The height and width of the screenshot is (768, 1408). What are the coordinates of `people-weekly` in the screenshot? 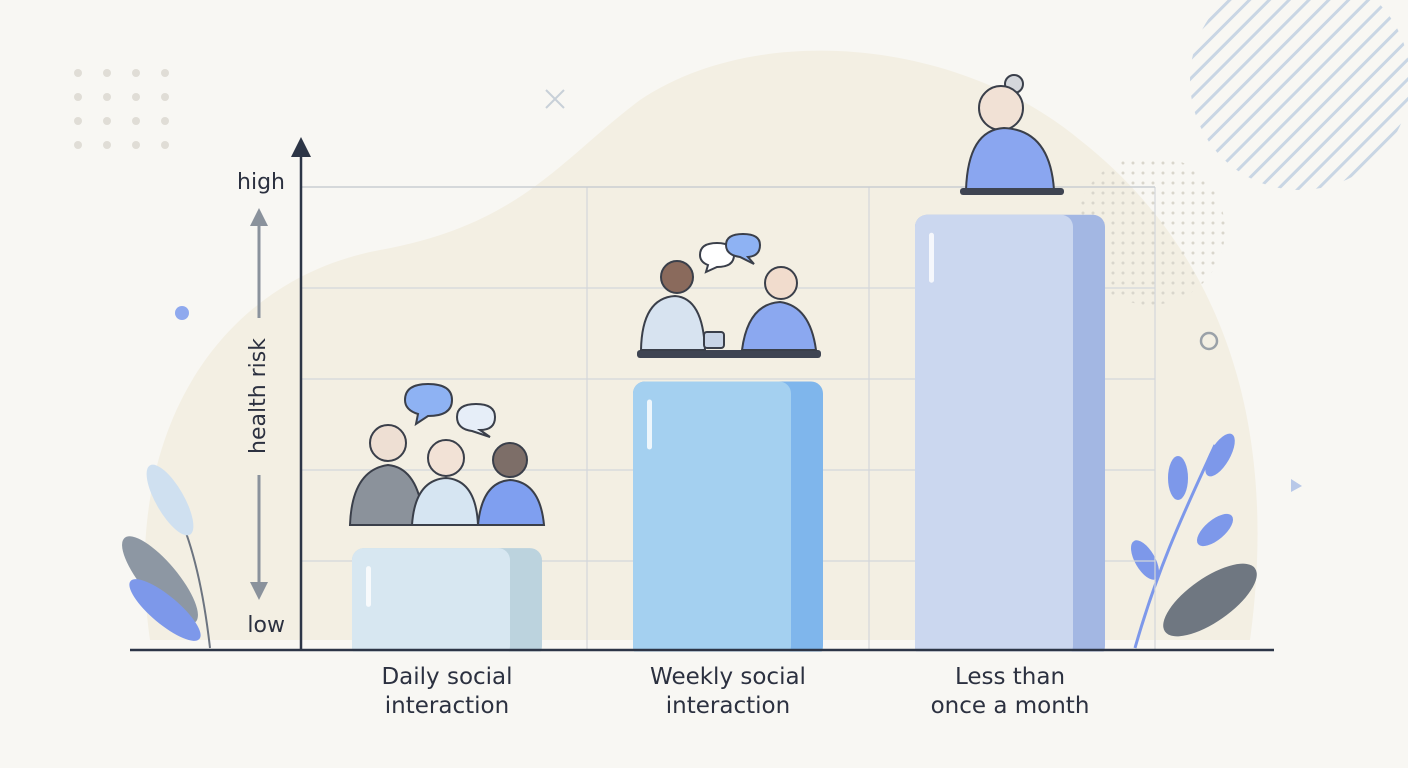 It's located at (729, 295).